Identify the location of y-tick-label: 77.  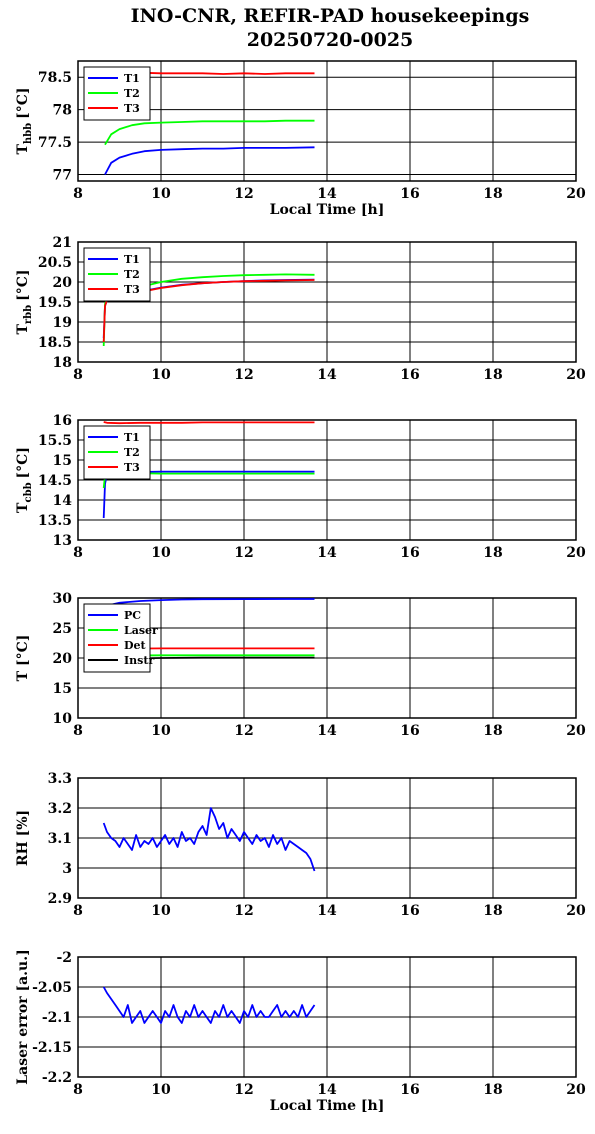
(62, 176).